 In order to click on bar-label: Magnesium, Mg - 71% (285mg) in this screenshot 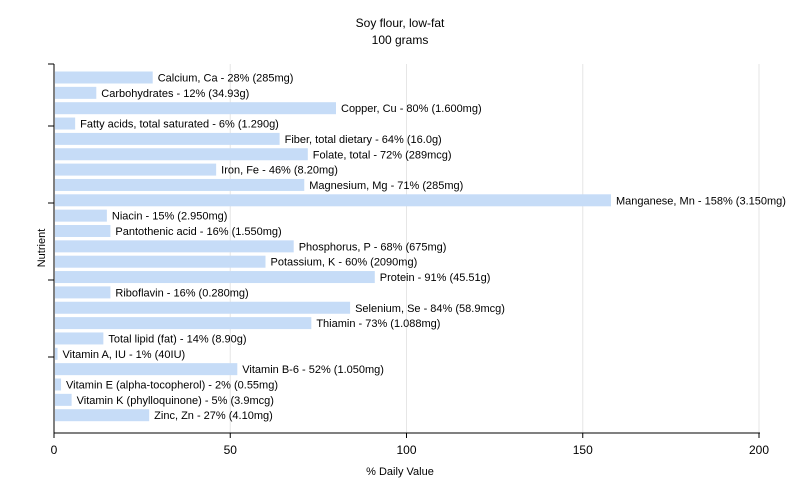, I will do `click(386, 186)`.